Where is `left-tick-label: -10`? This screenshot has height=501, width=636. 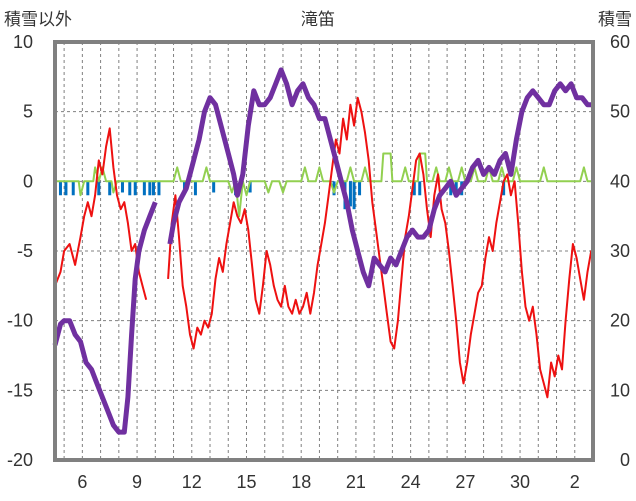
left-tick-label: -10 is located at coordinates (20, 321).